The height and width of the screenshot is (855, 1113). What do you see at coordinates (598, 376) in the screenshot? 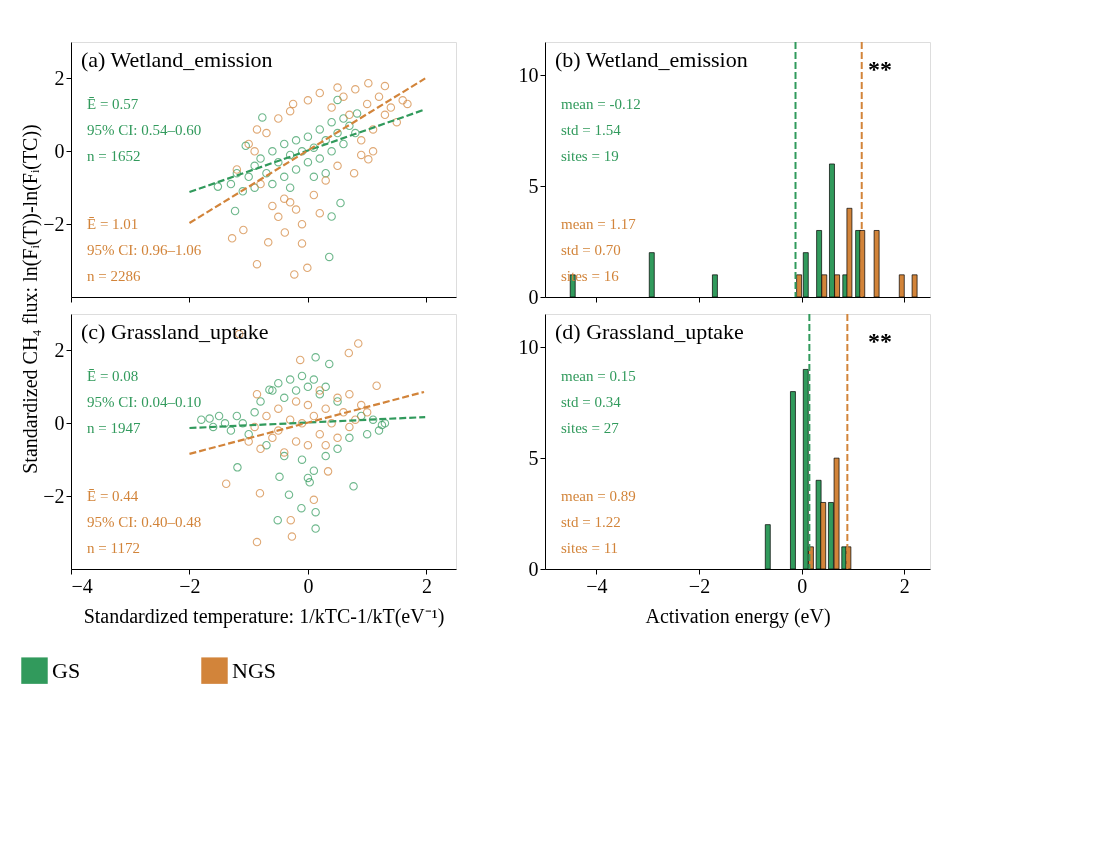
I see `annotation: mean = 0.15` at bounding box center [598, 376].